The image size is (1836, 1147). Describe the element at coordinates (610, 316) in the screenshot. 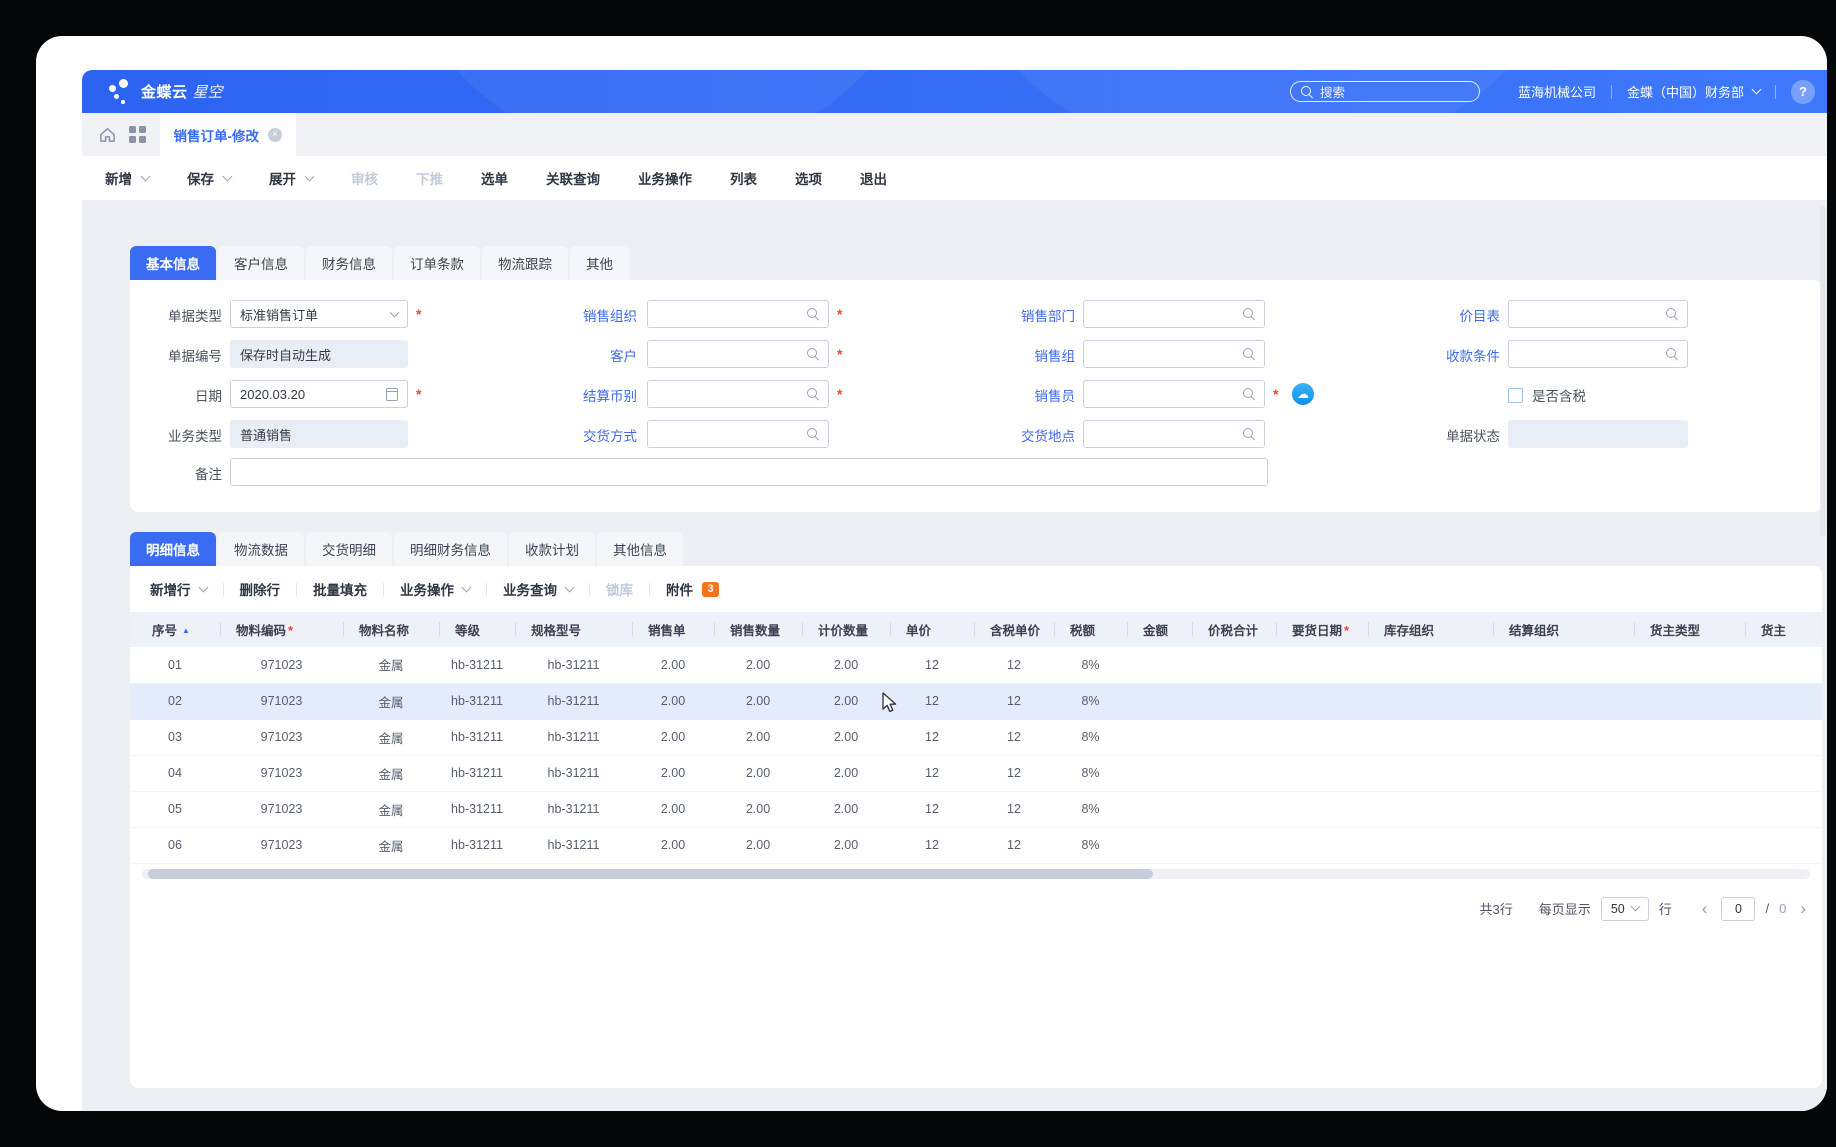

I see `sale-org-label: 销售组织` at that location.